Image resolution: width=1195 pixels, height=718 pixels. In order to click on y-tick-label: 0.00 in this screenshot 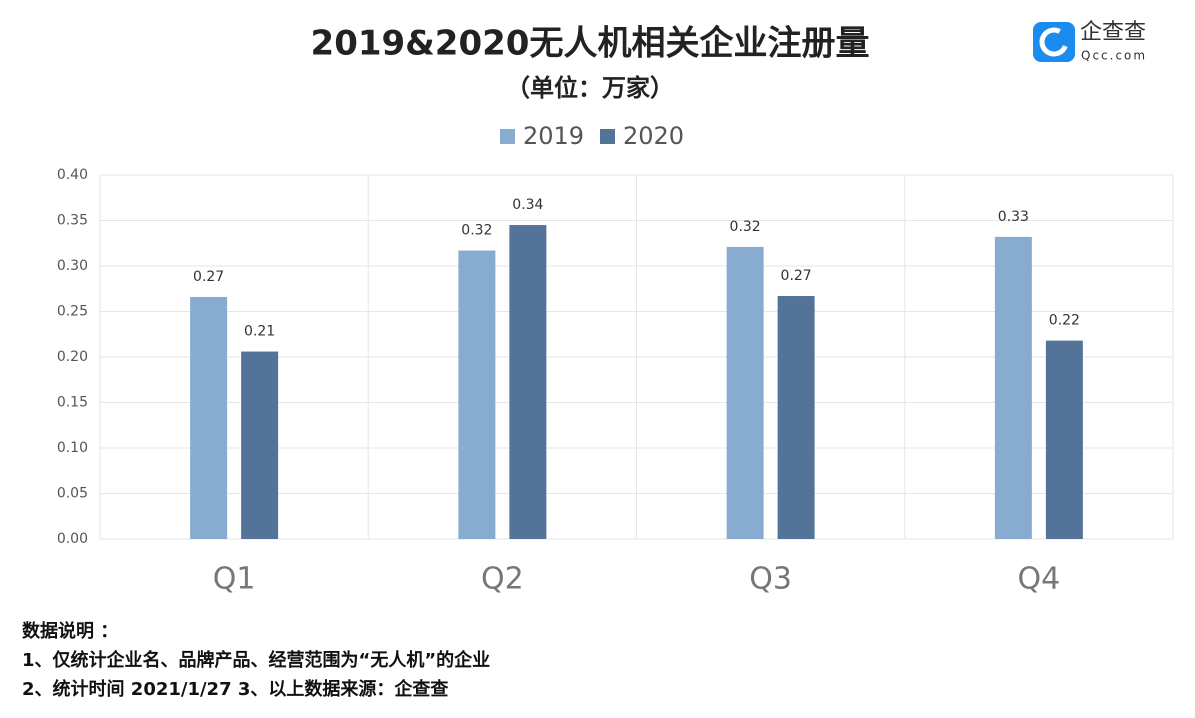, I will do `click(72, 539)`.